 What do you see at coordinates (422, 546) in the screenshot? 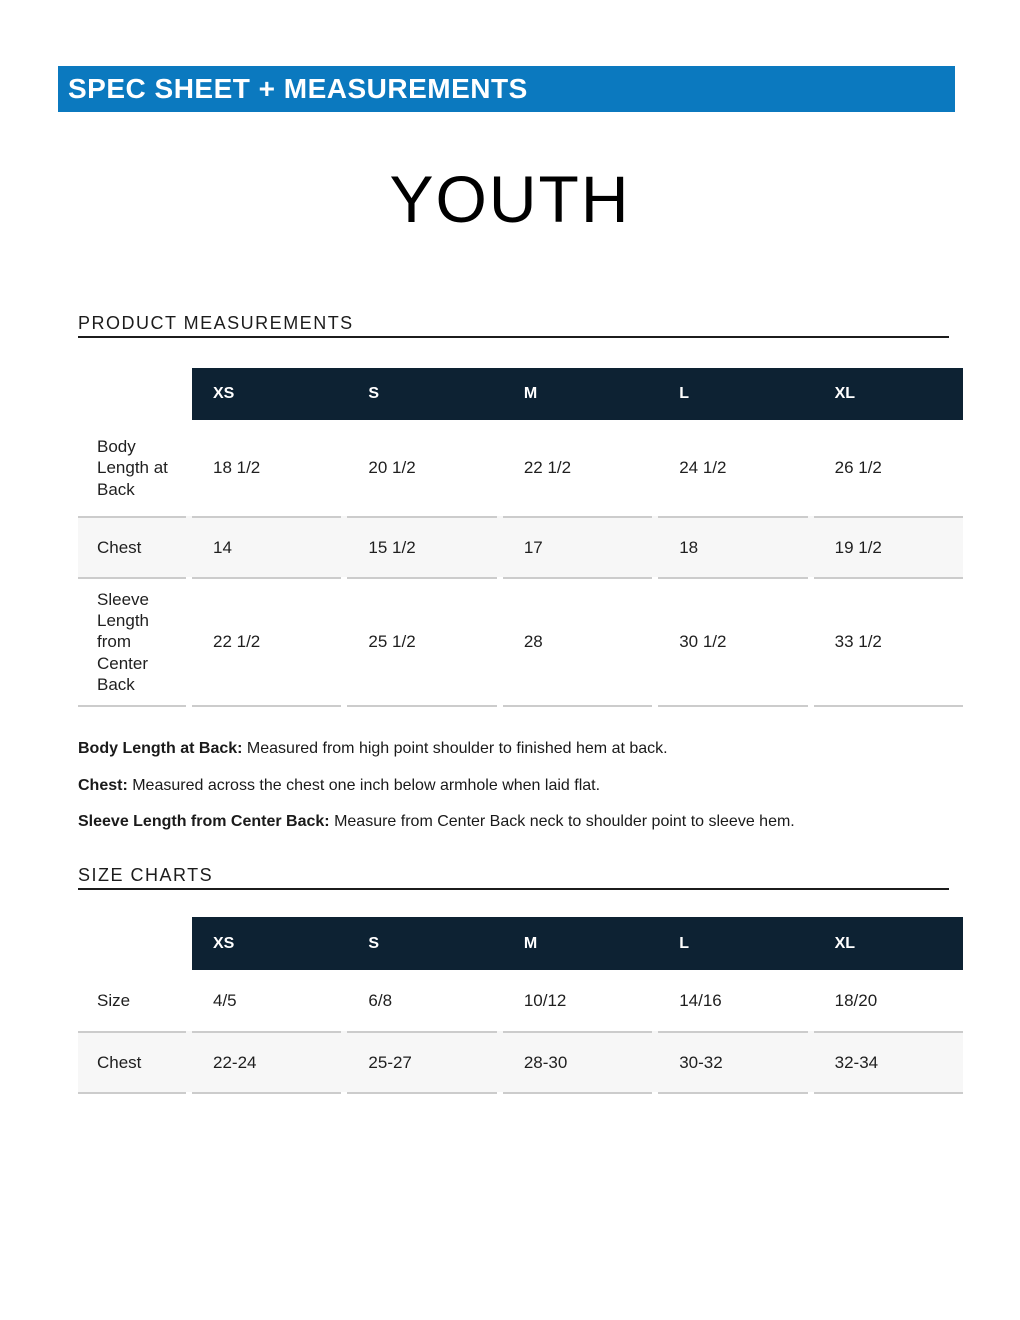
I see `measurement-value: 15 1/2` at bounding box center [422, 546].